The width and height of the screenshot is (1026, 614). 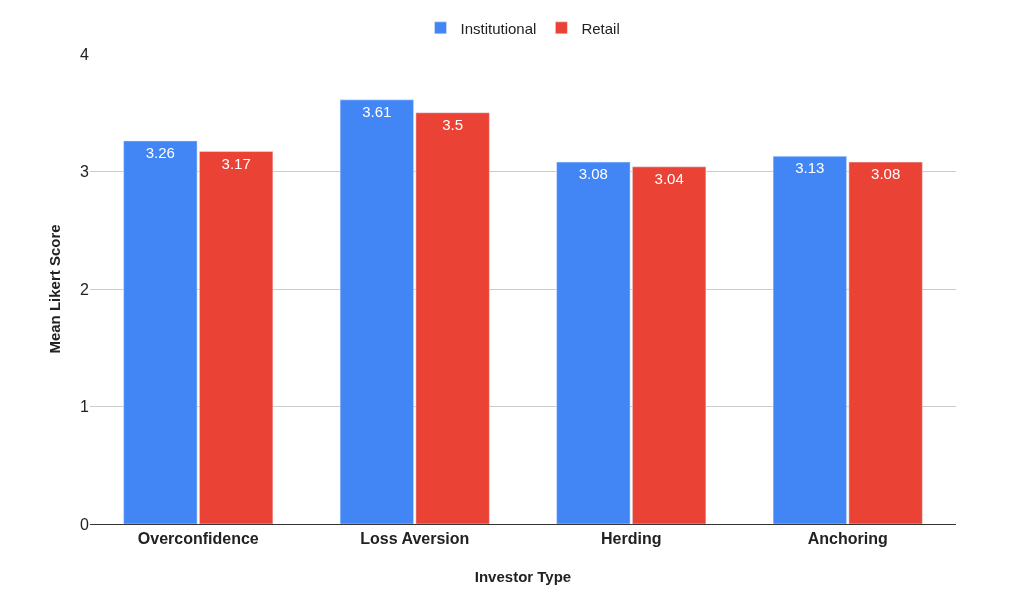 What do you see at coordinates (85, 524) in the screenshot?
I see `y-tick-label: 0` at bounding box center [85, 524].